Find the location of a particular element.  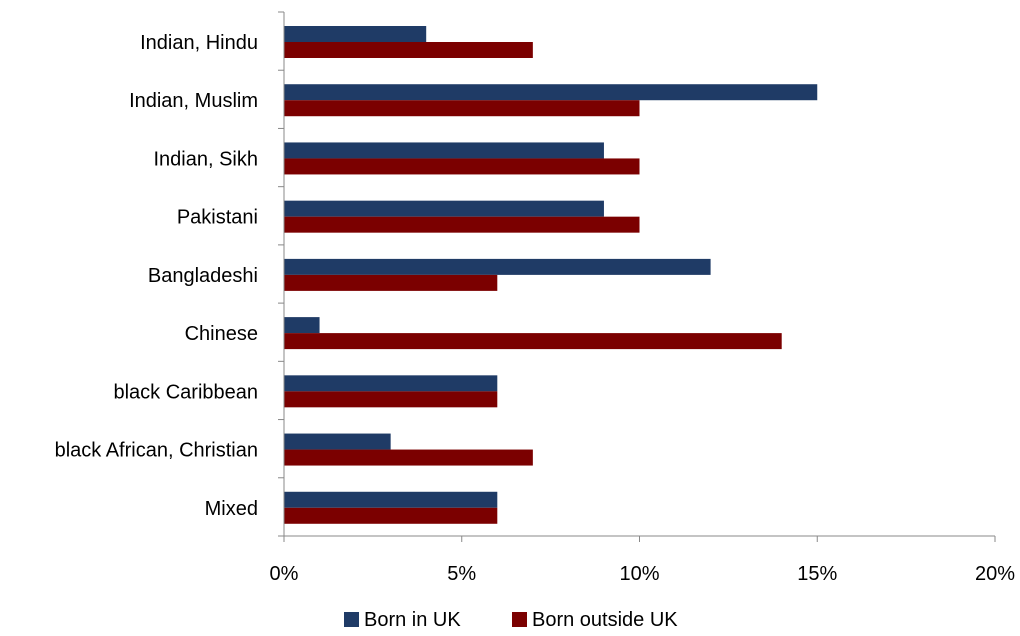

x-tick-label: 5% is located at coordinates (461, 574).